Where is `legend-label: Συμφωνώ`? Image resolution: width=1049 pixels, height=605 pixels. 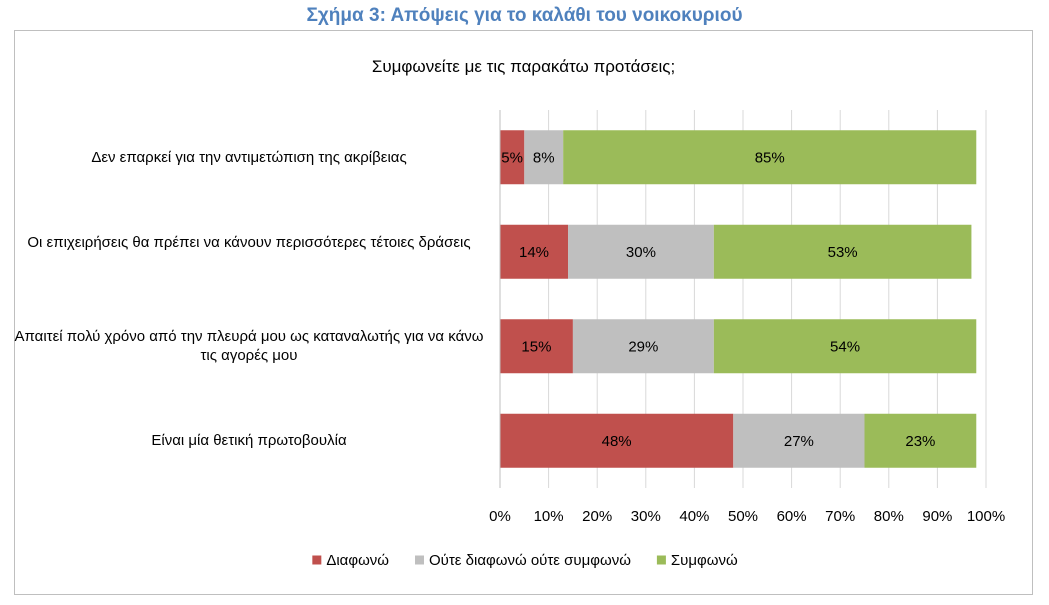 legend-label: Συμφωνώ is located at coordinates (704, 560).